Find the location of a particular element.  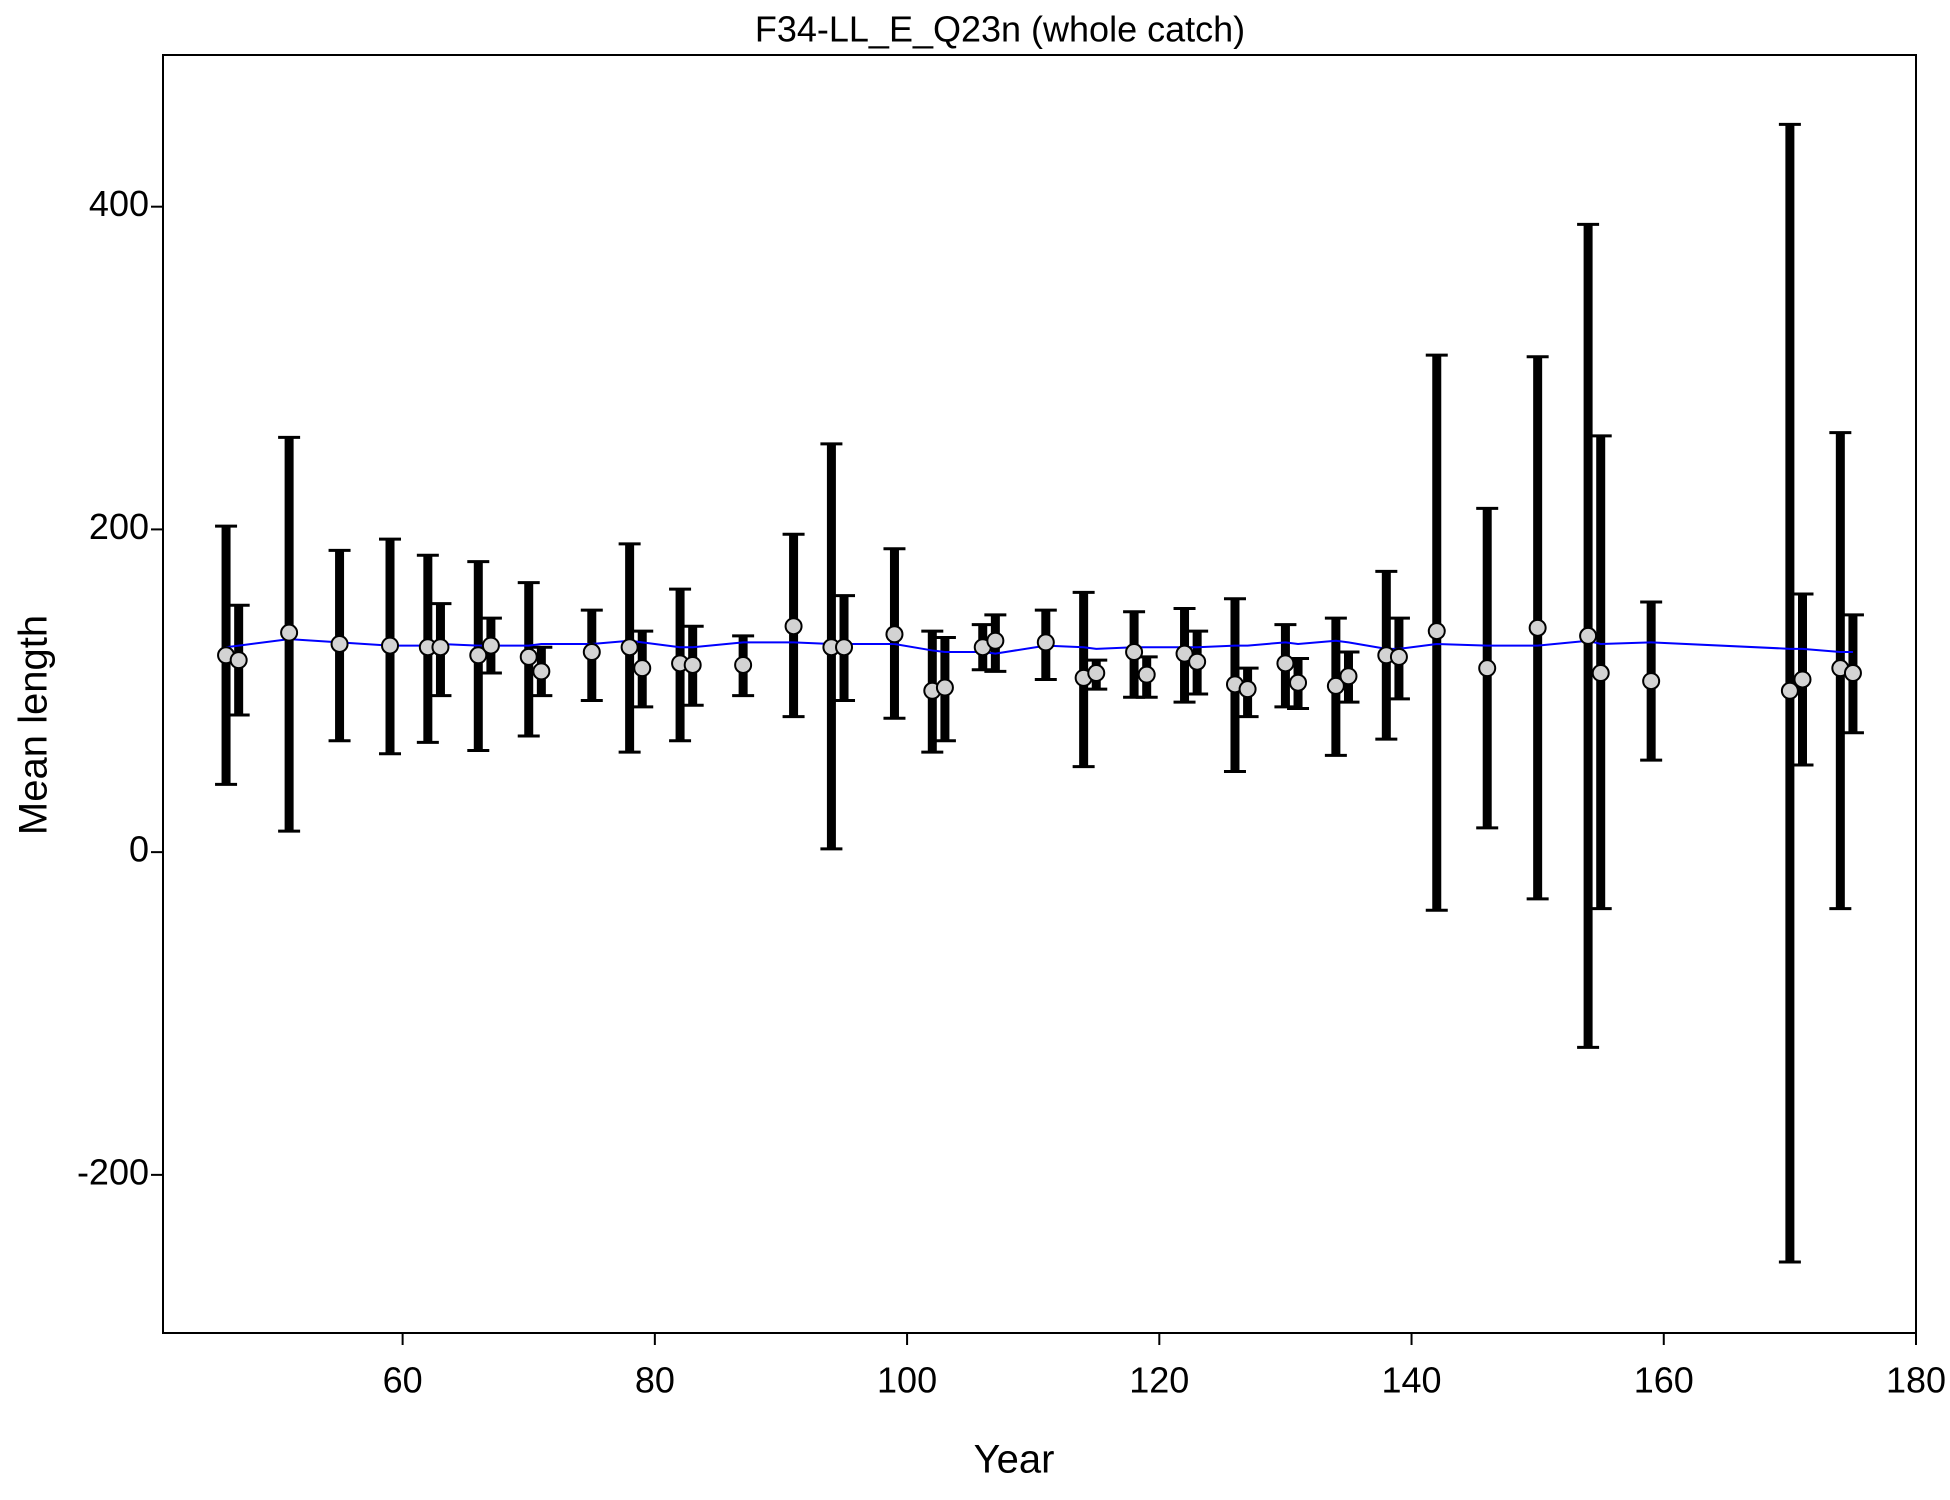

y-tick-label: 0 is located at coordinates (139, 849).